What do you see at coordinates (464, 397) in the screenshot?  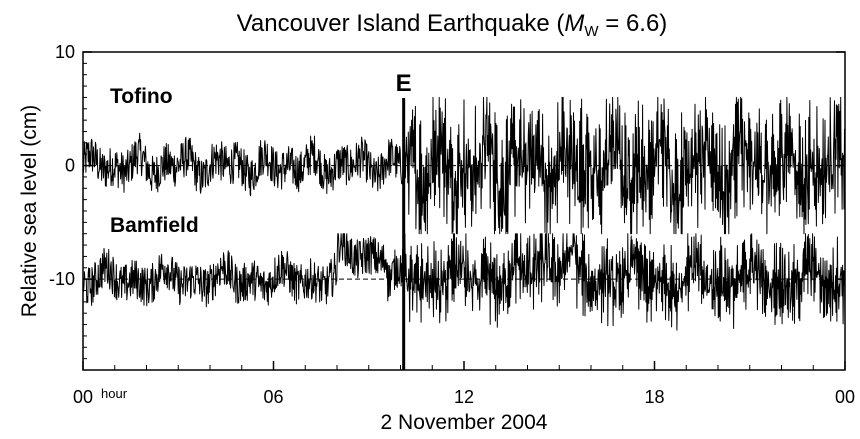 I see `x-tick-label: 12` at bounding box center [464, 397].